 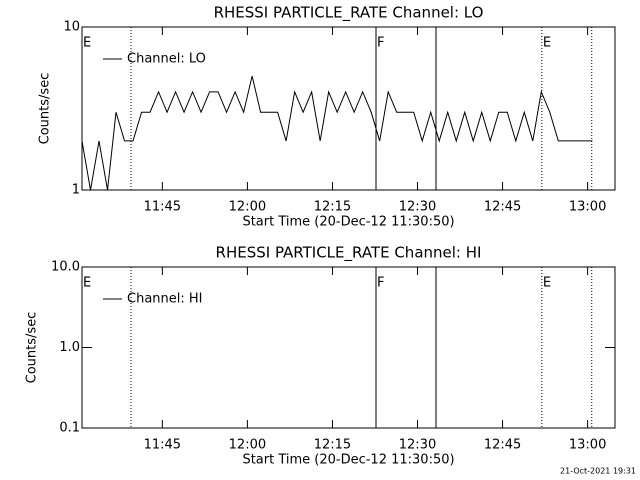 I want to click on y-tick-label: 1, so click(x=76, y=190).